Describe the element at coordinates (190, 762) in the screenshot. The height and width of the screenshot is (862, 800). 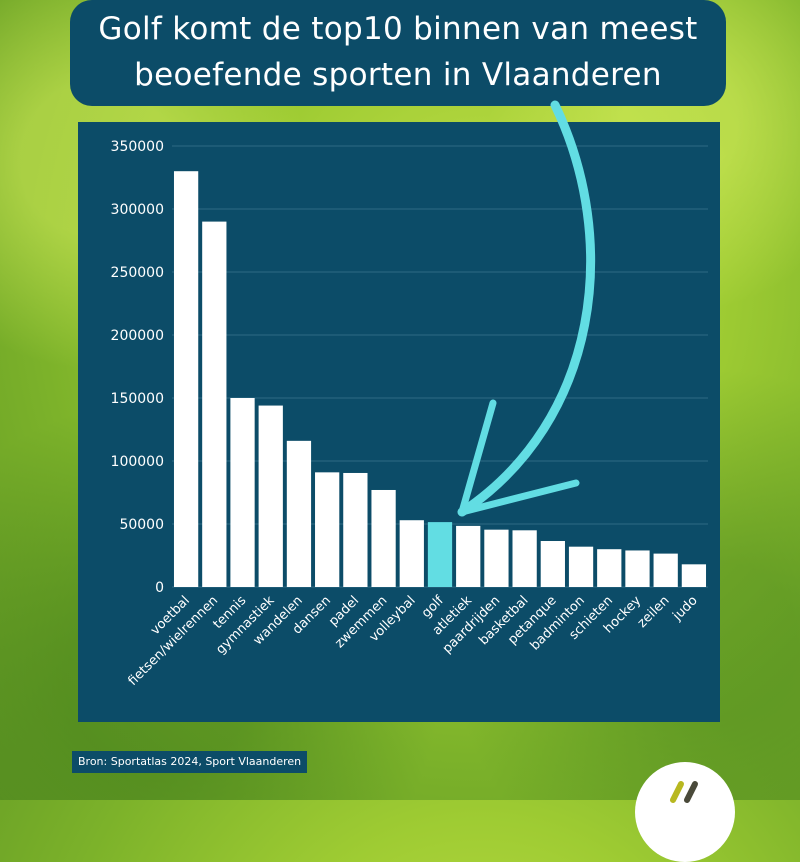
I see `source-label: Bron: Sportatlas 2024, Sport Vlaanderen` at that location.